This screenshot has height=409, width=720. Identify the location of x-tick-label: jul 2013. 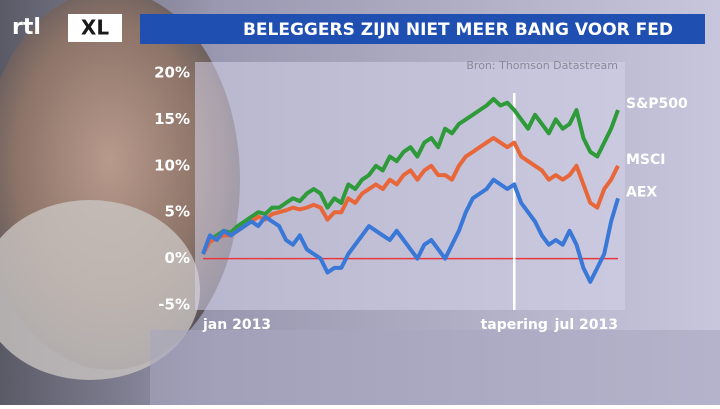
(586, 325).